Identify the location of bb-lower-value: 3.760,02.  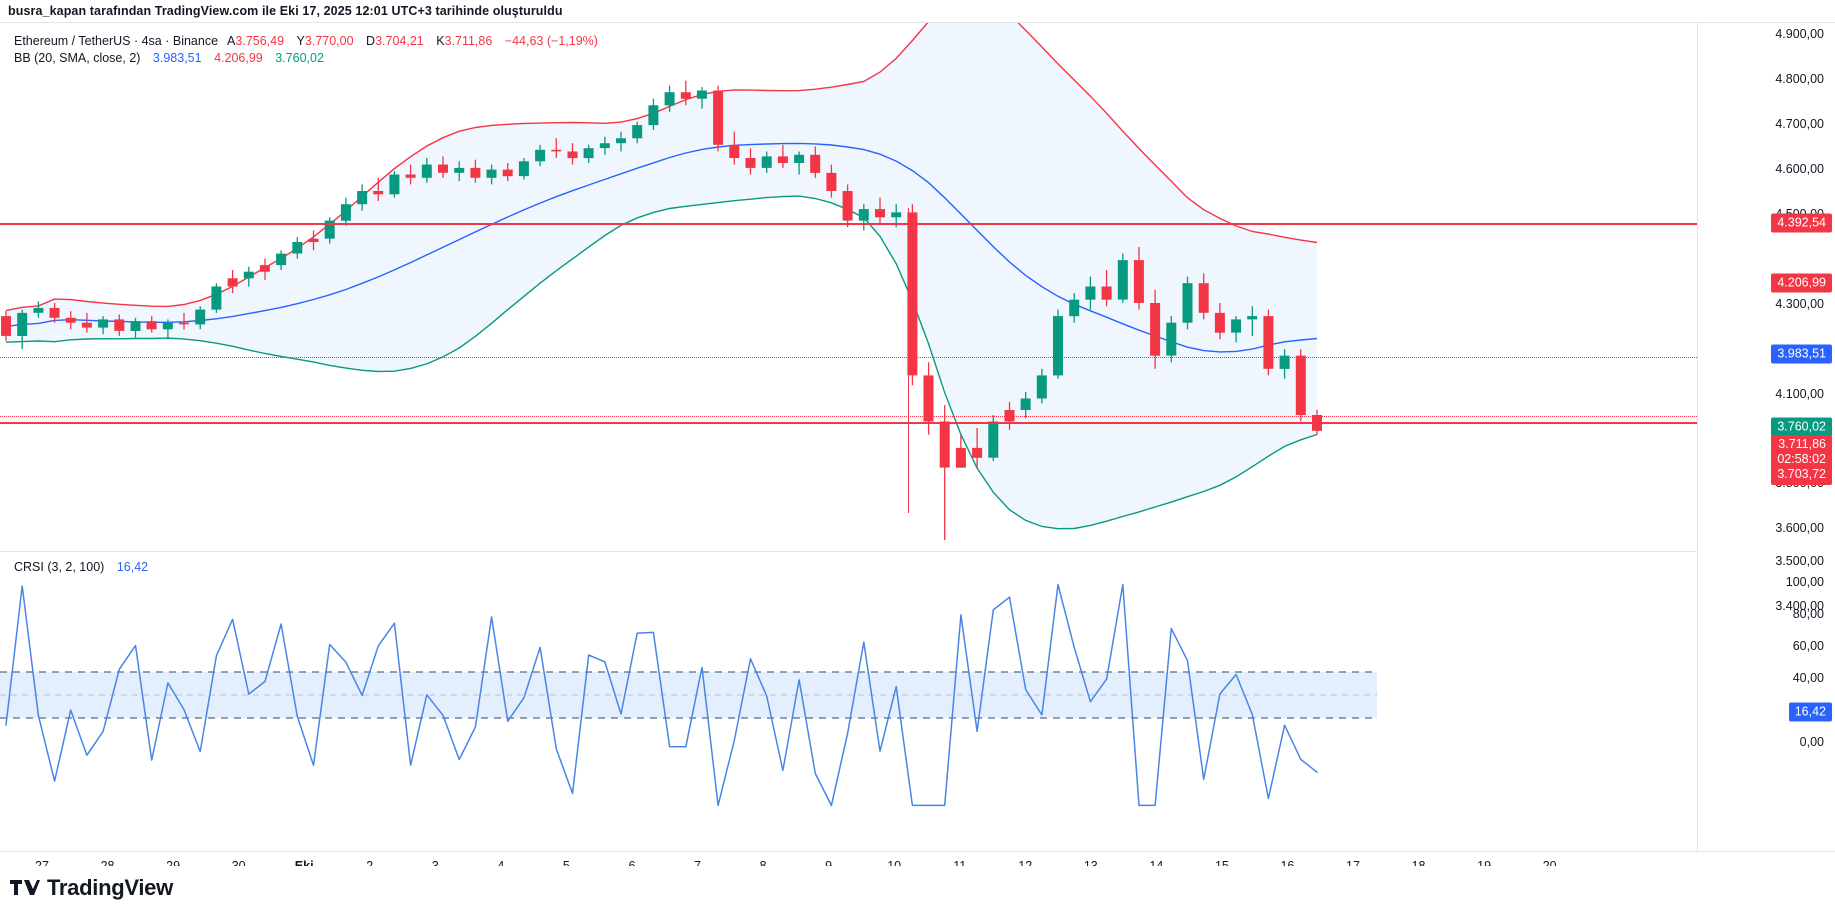
(299, 58).